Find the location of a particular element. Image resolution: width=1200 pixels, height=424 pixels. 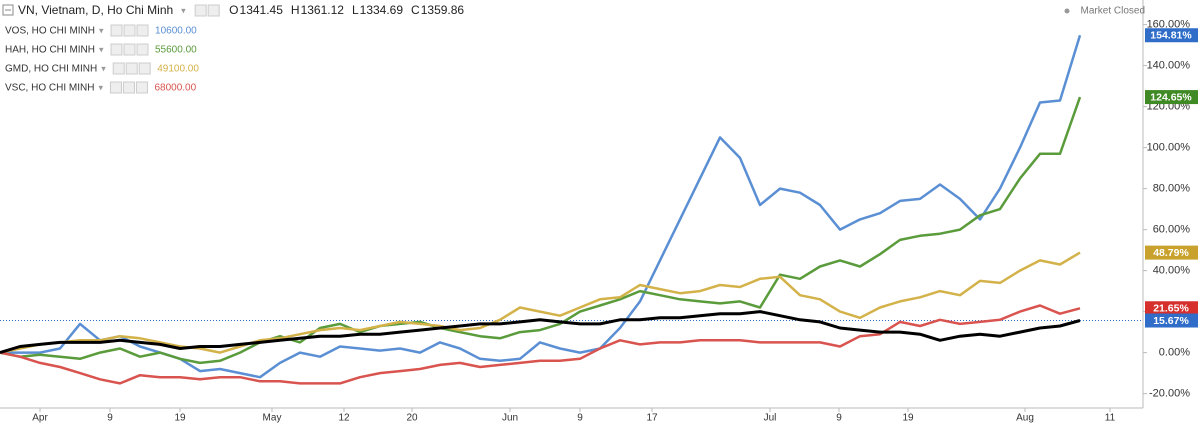

status-dot is located at coordinates (1067, 11).